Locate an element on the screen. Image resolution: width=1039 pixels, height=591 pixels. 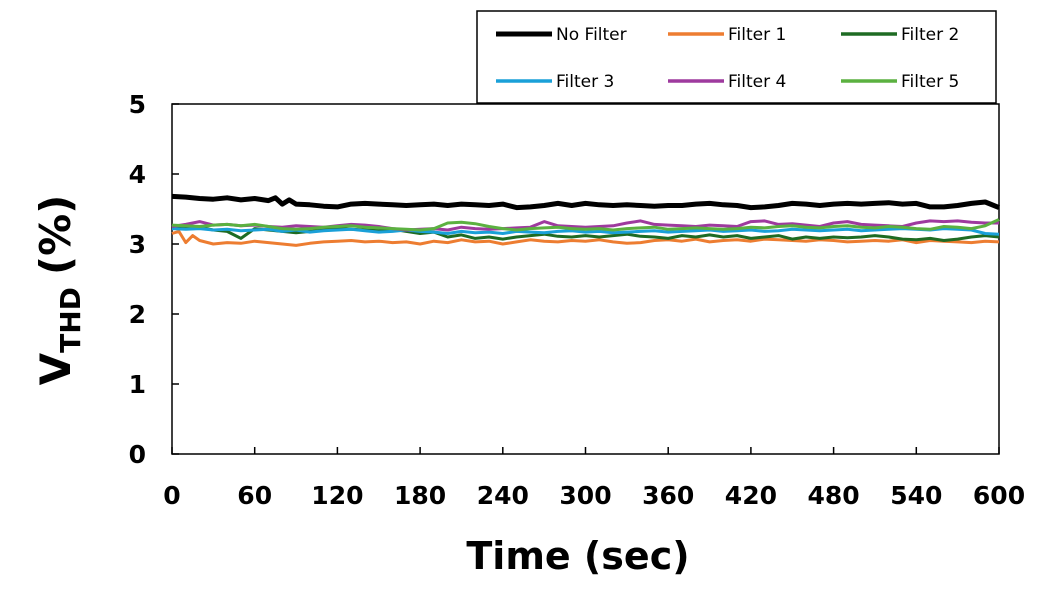
x-tick-label: 480 is located at coordinates (834, 495).